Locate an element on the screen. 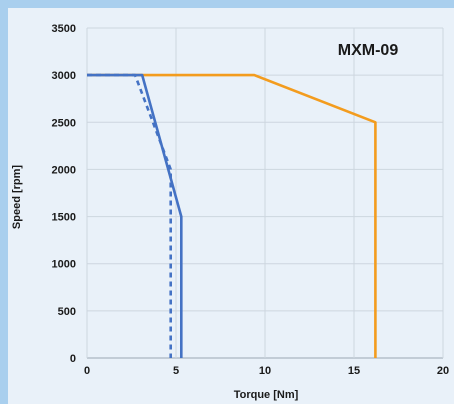  y-tick-label: 3500 is located at coordinates (64, 29).